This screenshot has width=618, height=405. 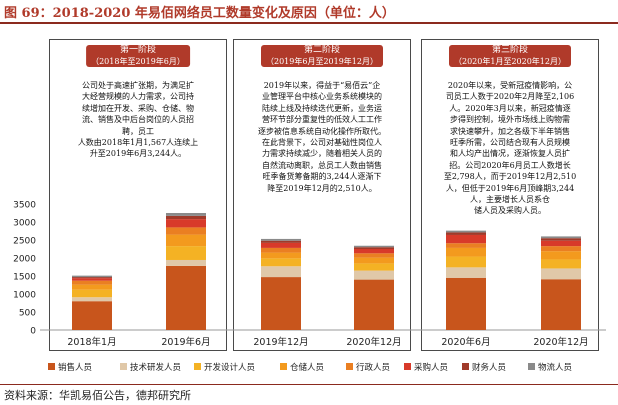 What do you see at coordinates (489, 367) in the screenshot?
I see `legend-label: 财务人员` at bounding box center [489, 367].